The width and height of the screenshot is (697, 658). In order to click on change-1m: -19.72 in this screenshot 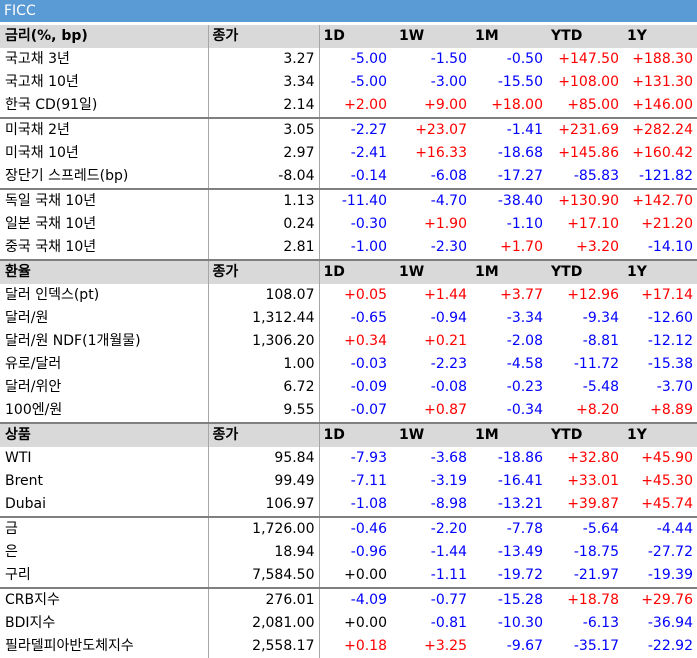, I will do `click(520, 575)`.